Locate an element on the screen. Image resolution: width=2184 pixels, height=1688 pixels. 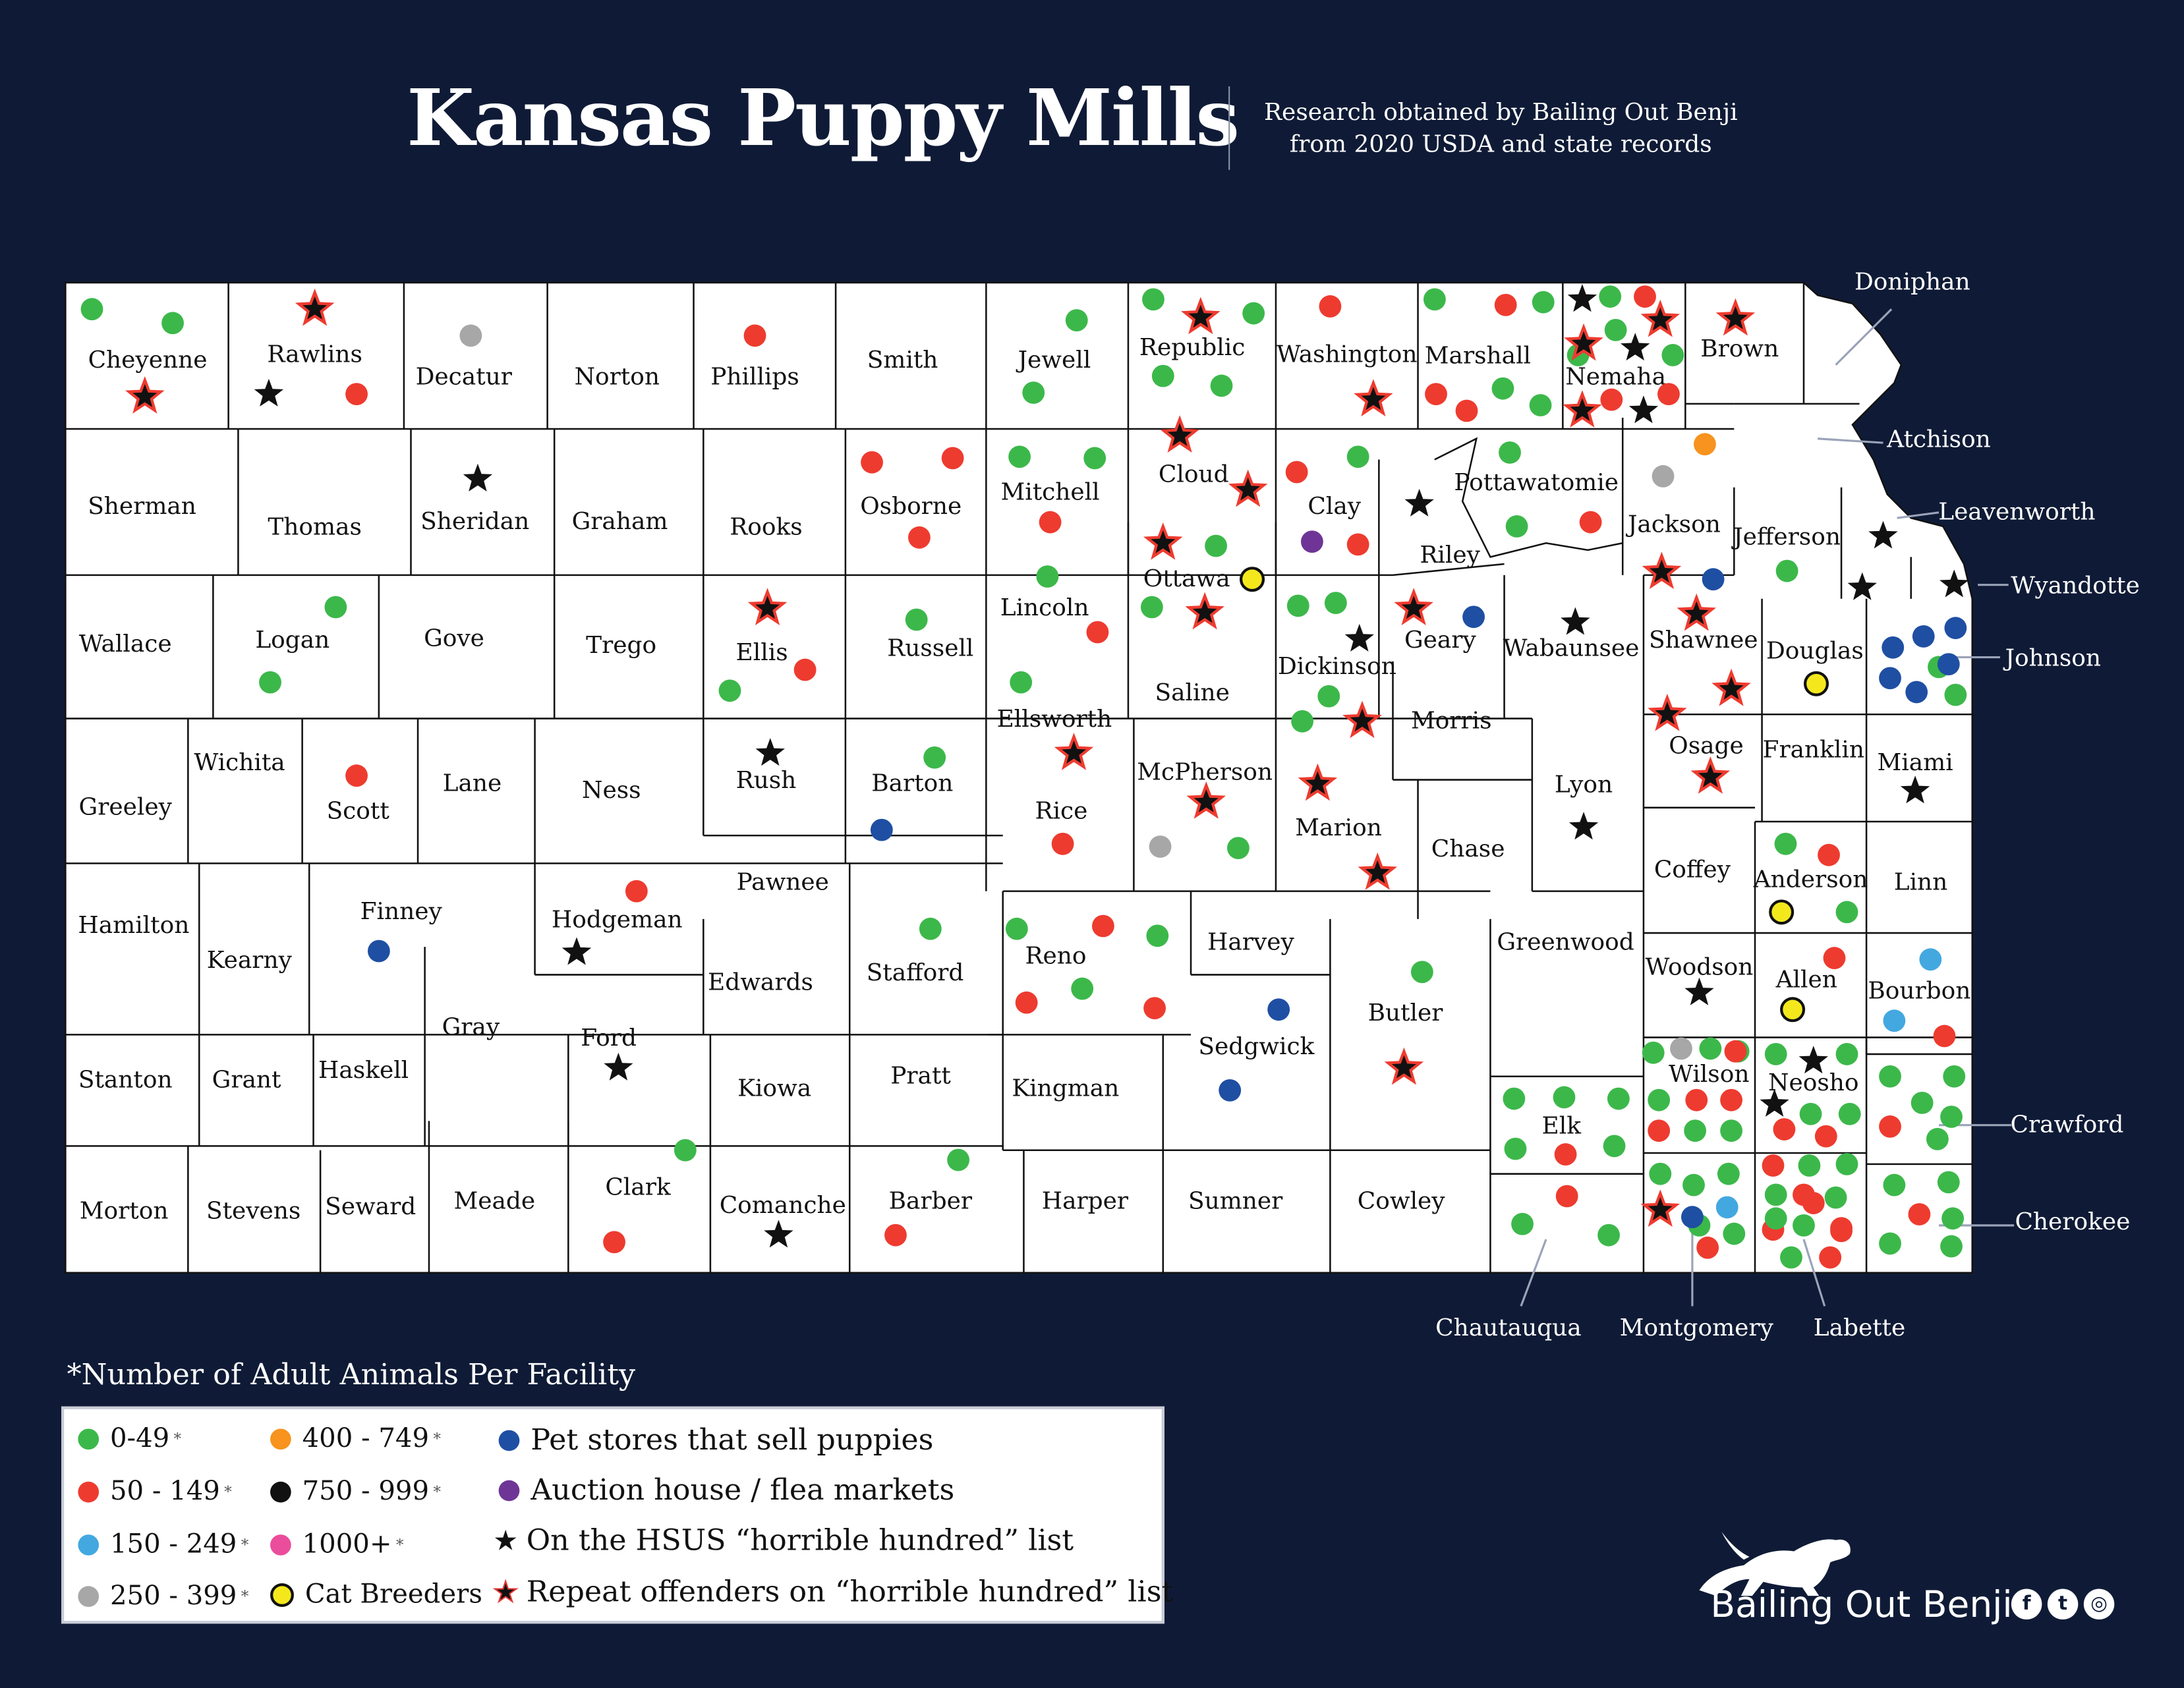
county-label-kiowa: Kiowa is located at coordinates (774, 1088).